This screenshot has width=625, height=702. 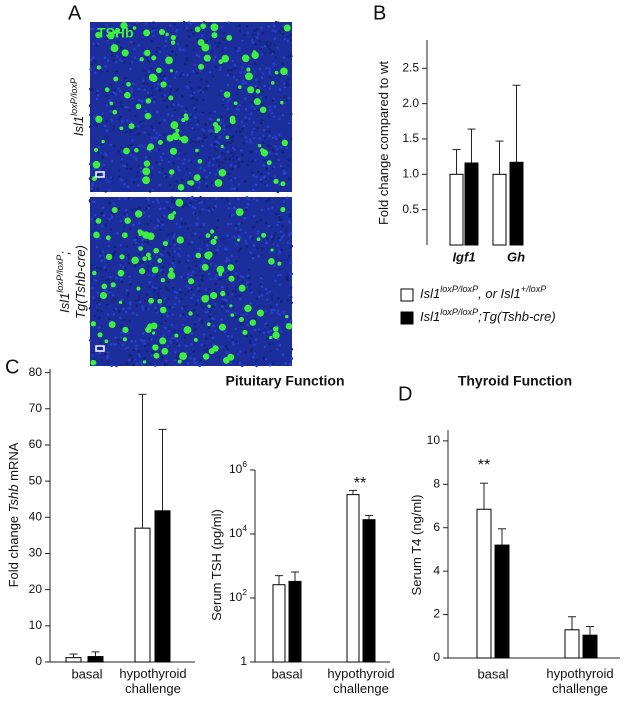 I want to click on text-part: 4, so click(x=244, y=528).